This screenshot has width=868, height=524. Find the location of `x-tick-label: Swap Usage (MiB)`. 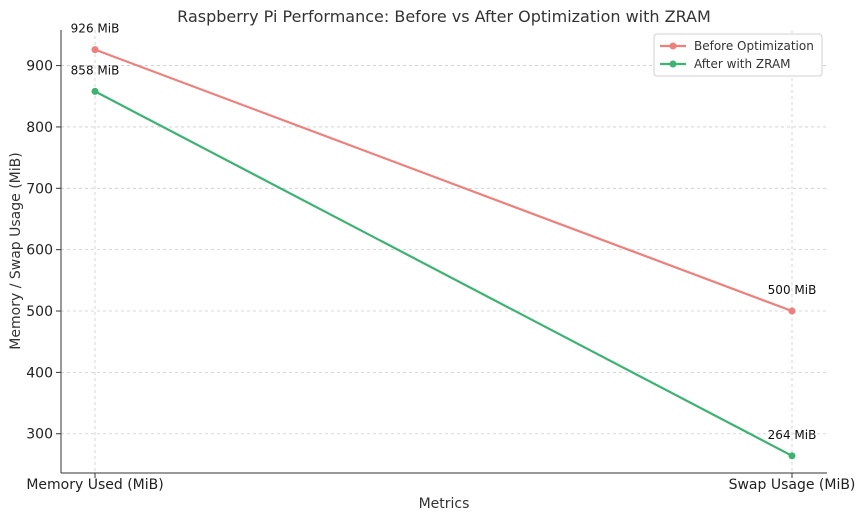

x-tick-label: Swap Usage (MiB) is located at coordinates (792, 485).